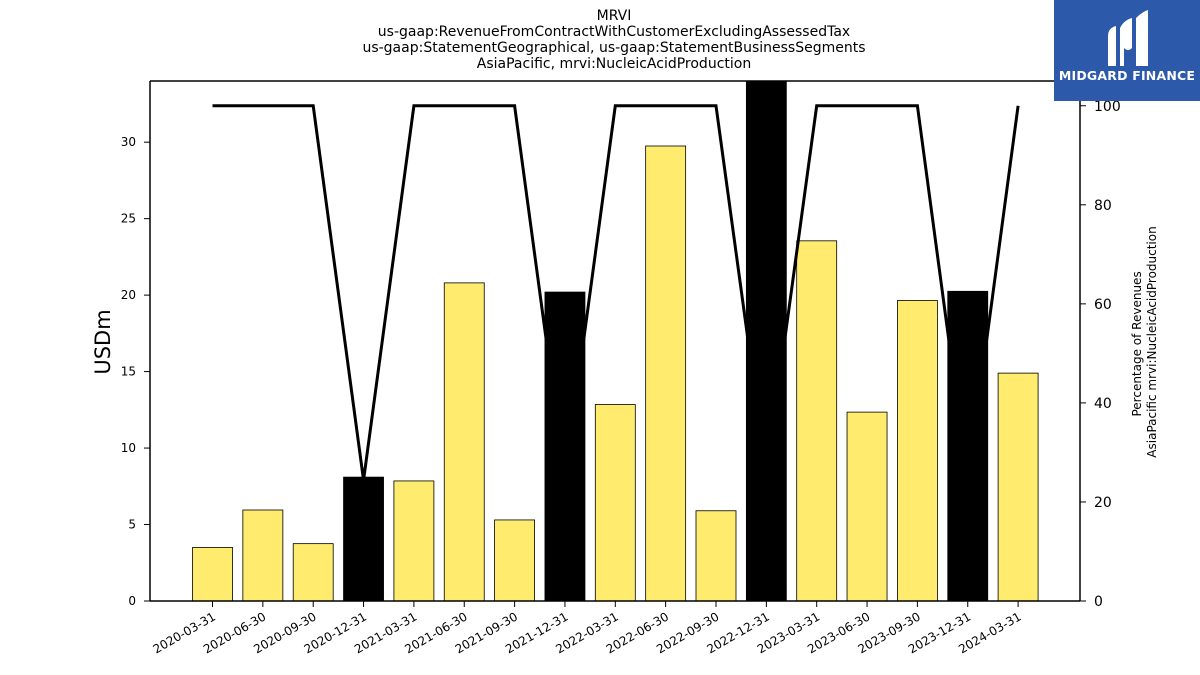 This screenshot has width=1200, height=675. What do you see at coordinates (128, 448) in the screenshot?
I see `y-left-tick-label: 10` at bounding box center [128, 448].